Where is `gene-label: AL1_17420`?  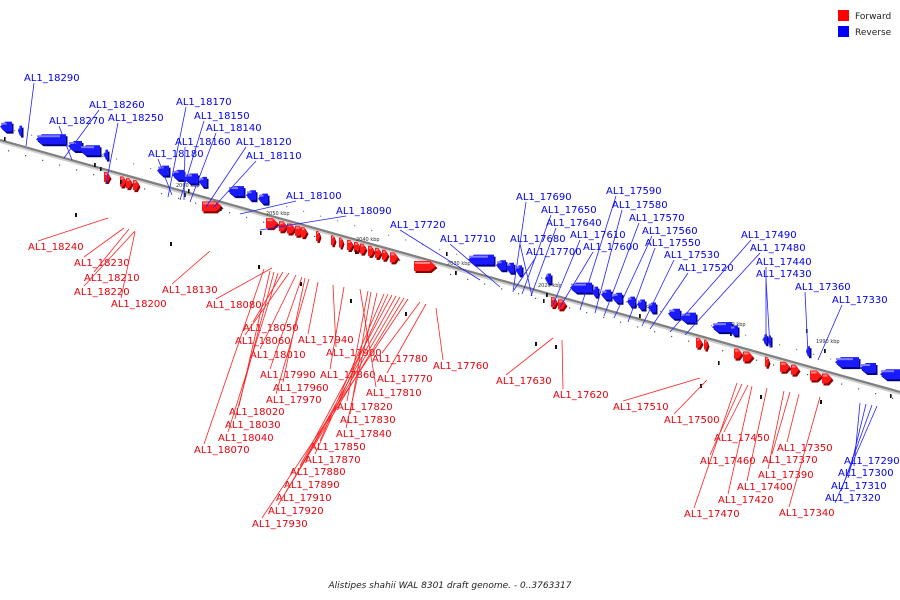 gene-label: AL1_17420 is located at coordinates (746, 500).